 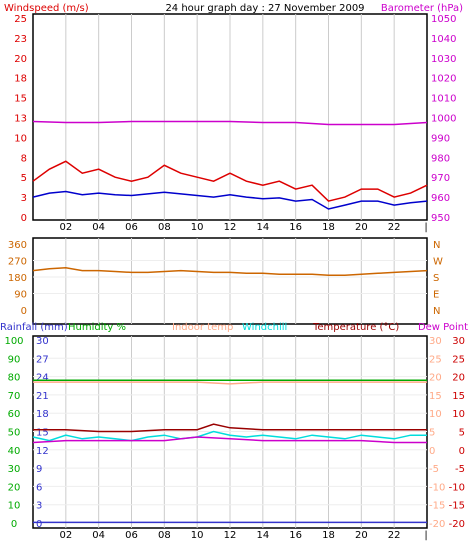 I want to click on temperature-line, so click(x=230, y=428).